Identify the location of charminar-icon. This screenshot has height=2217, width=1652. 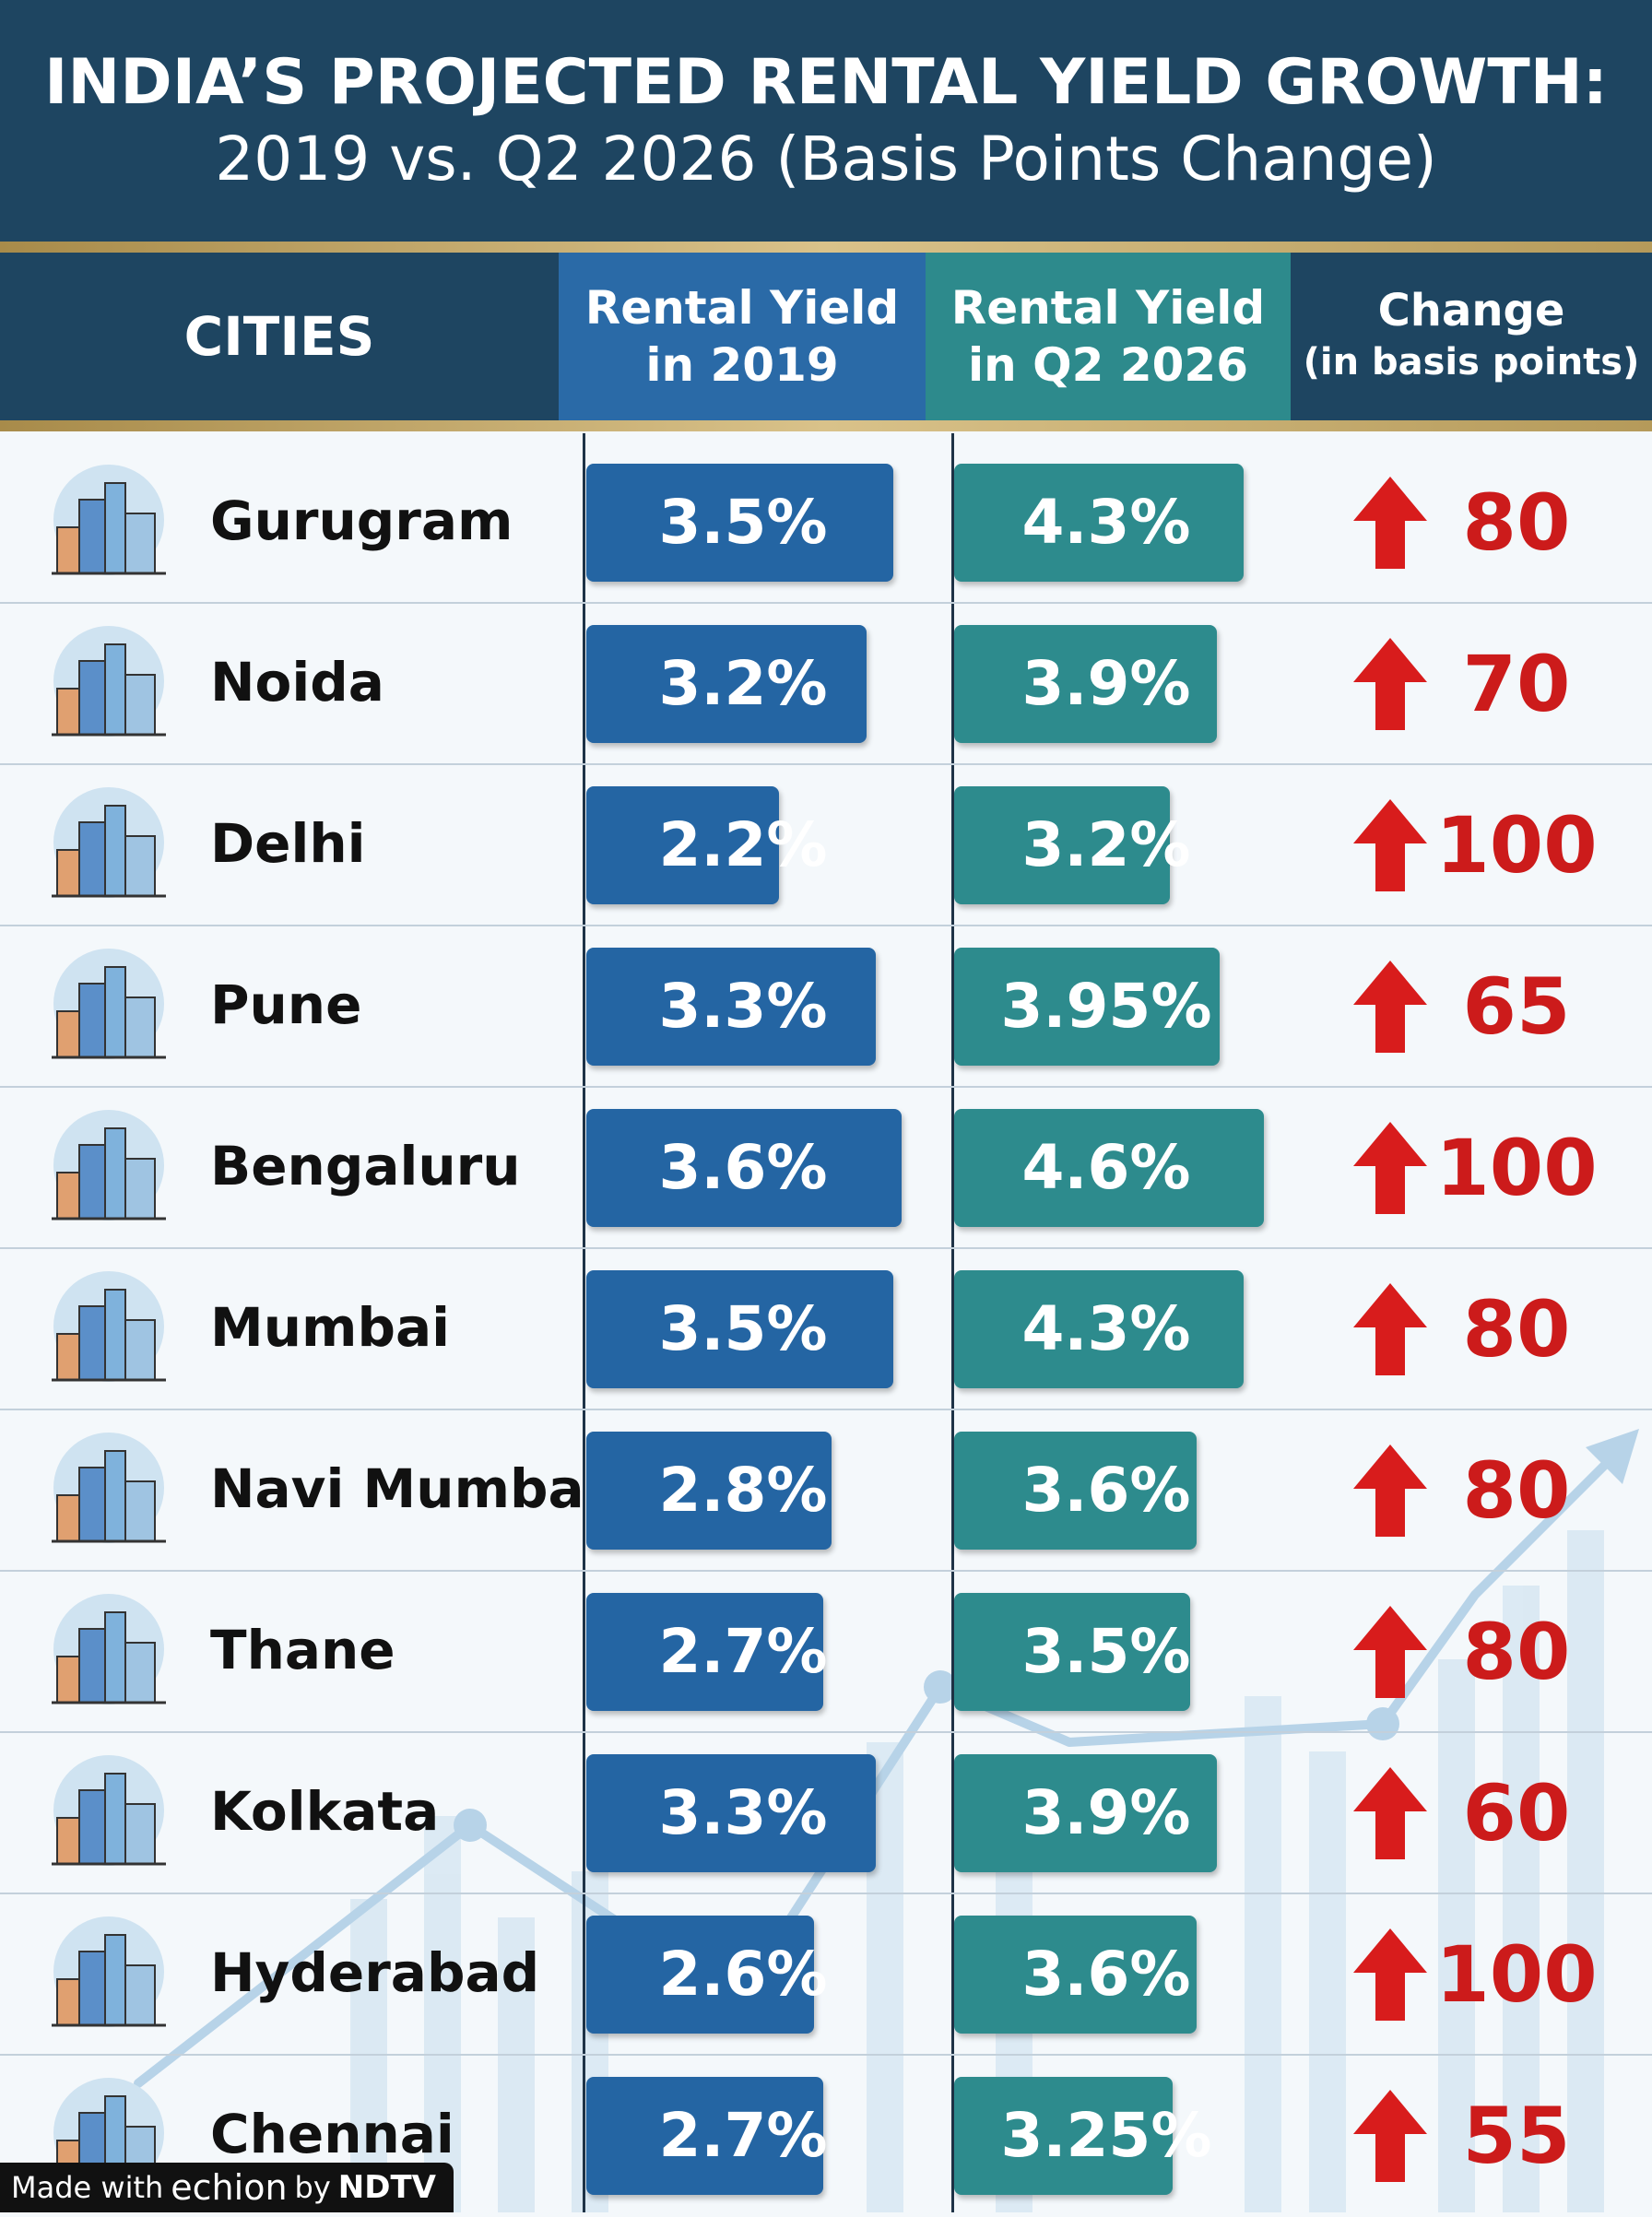
(109, 1971).